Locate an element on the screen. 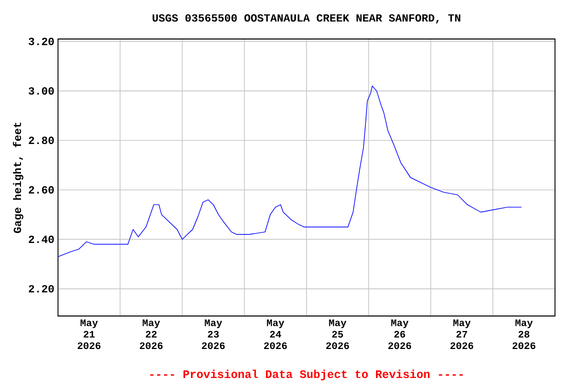 The image size is (576, 384). x-tick-label: May 21 2026 is located at coordinates (89, 335).